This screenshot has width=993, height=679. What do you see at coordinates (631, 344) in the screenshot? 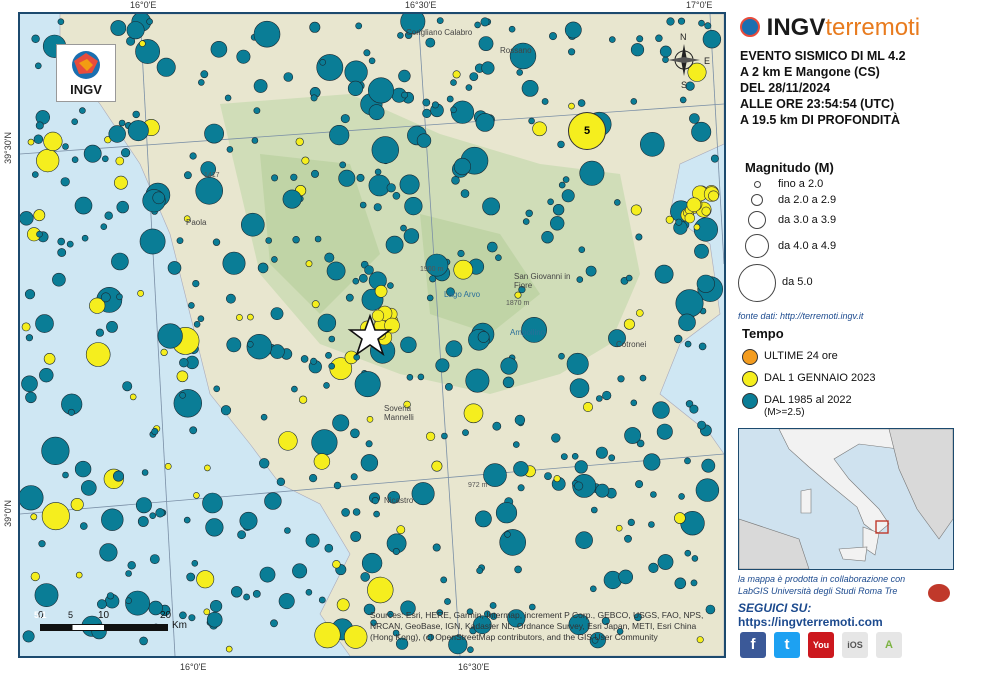
I see `place-cotronei: Cotronei` at bounding box center [631, 344].